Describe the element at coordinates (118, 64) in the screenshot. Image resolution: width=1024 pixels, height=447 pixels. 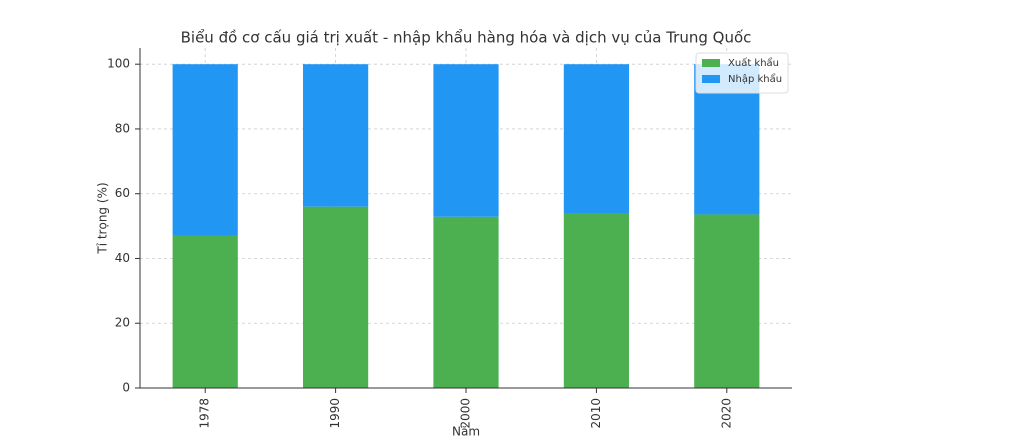
I see `y-tick-label: 100` at that location.